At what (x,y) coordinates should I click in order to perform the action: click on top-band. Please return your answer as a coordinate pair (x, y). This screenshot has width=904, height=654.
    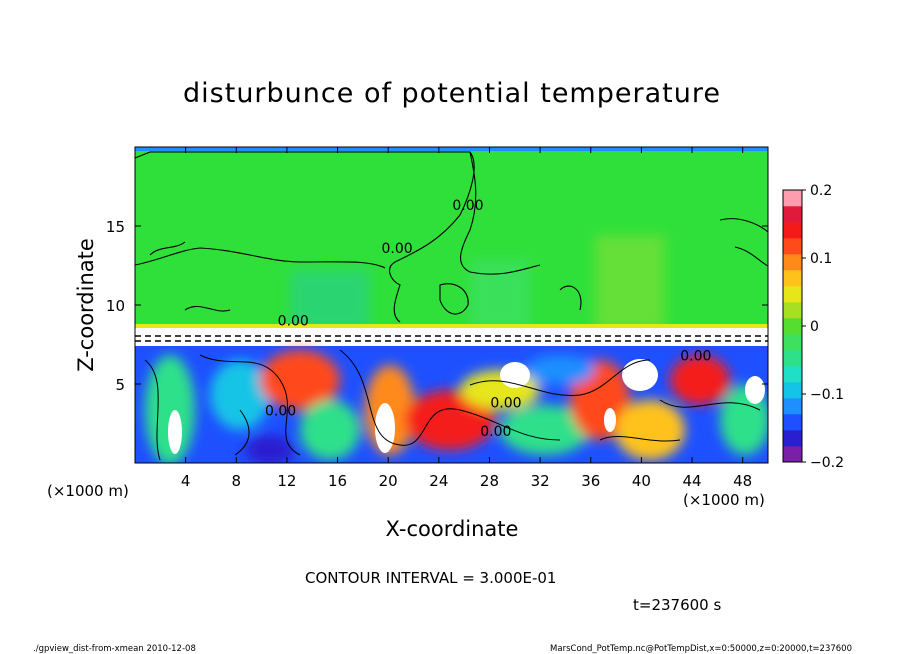
    Looking at the image, I should click on (451, 149).